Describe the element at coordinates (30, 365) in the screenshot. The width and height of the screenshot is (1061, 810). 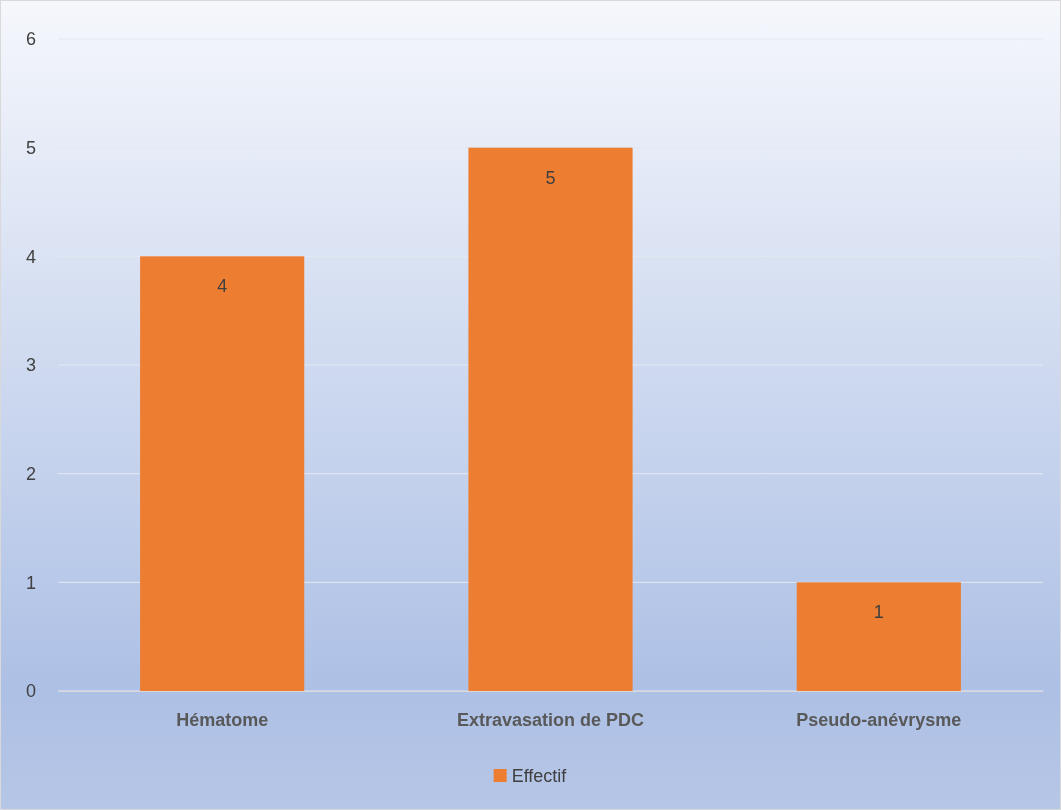
I see `y-tick-label: 3` at that location.